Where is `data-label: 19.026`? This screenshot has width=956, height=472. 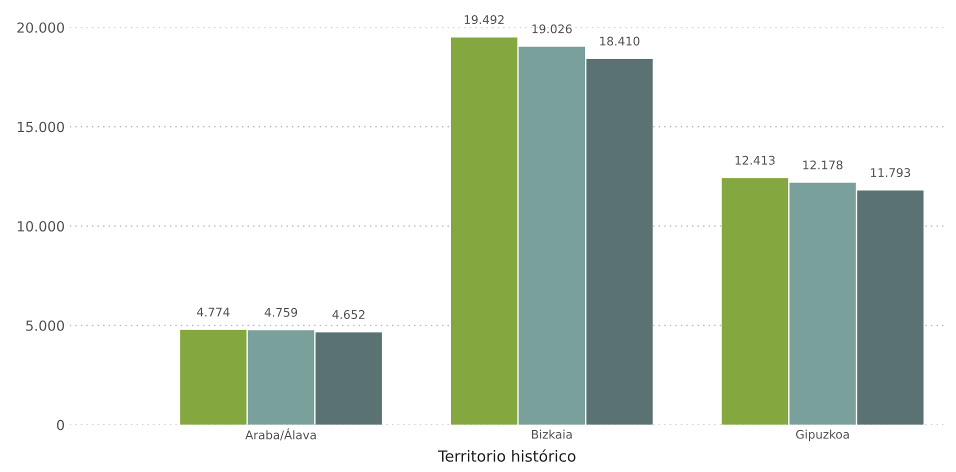
data-label: 19.026 is located at coordinates (552, 29).